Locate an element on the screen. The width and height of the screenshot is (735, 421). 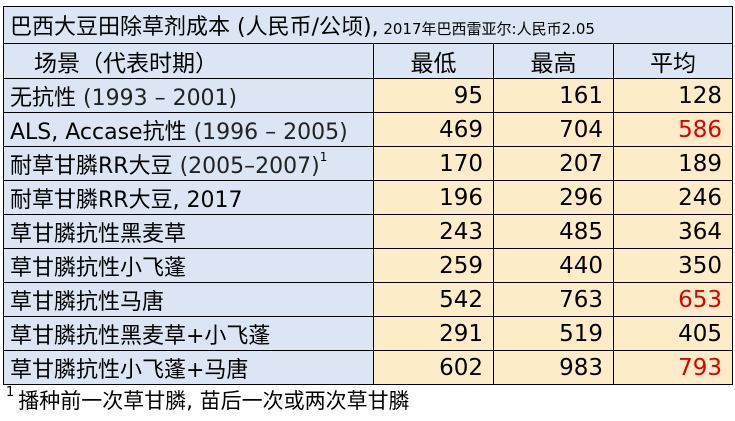
scenario-cell: ALS, Accase抗性 (1996 – 2005) is located at coordinates (188, 129).